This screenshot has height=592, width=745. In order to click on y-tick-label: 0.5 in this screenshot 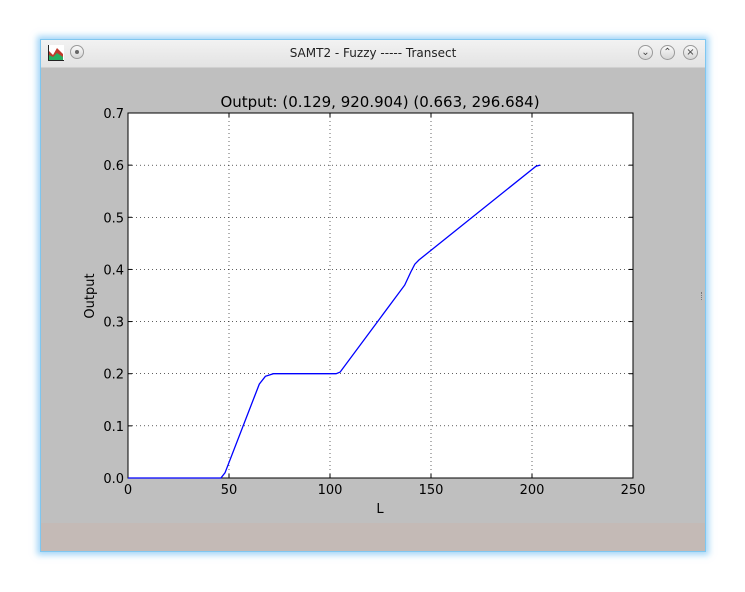, I will do `click(113, 218)`.